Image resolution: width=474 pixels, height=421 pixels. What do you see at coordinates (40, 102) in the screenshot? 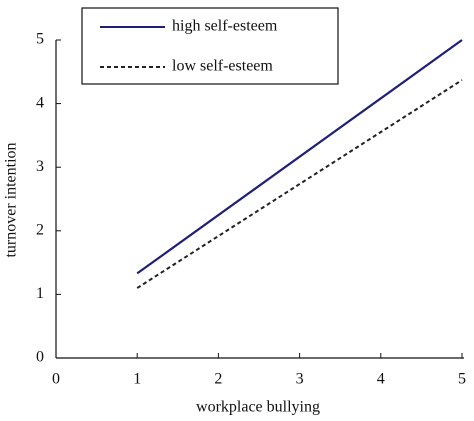
I see `y-tick-label: 4` at bounding box center [40, 102].